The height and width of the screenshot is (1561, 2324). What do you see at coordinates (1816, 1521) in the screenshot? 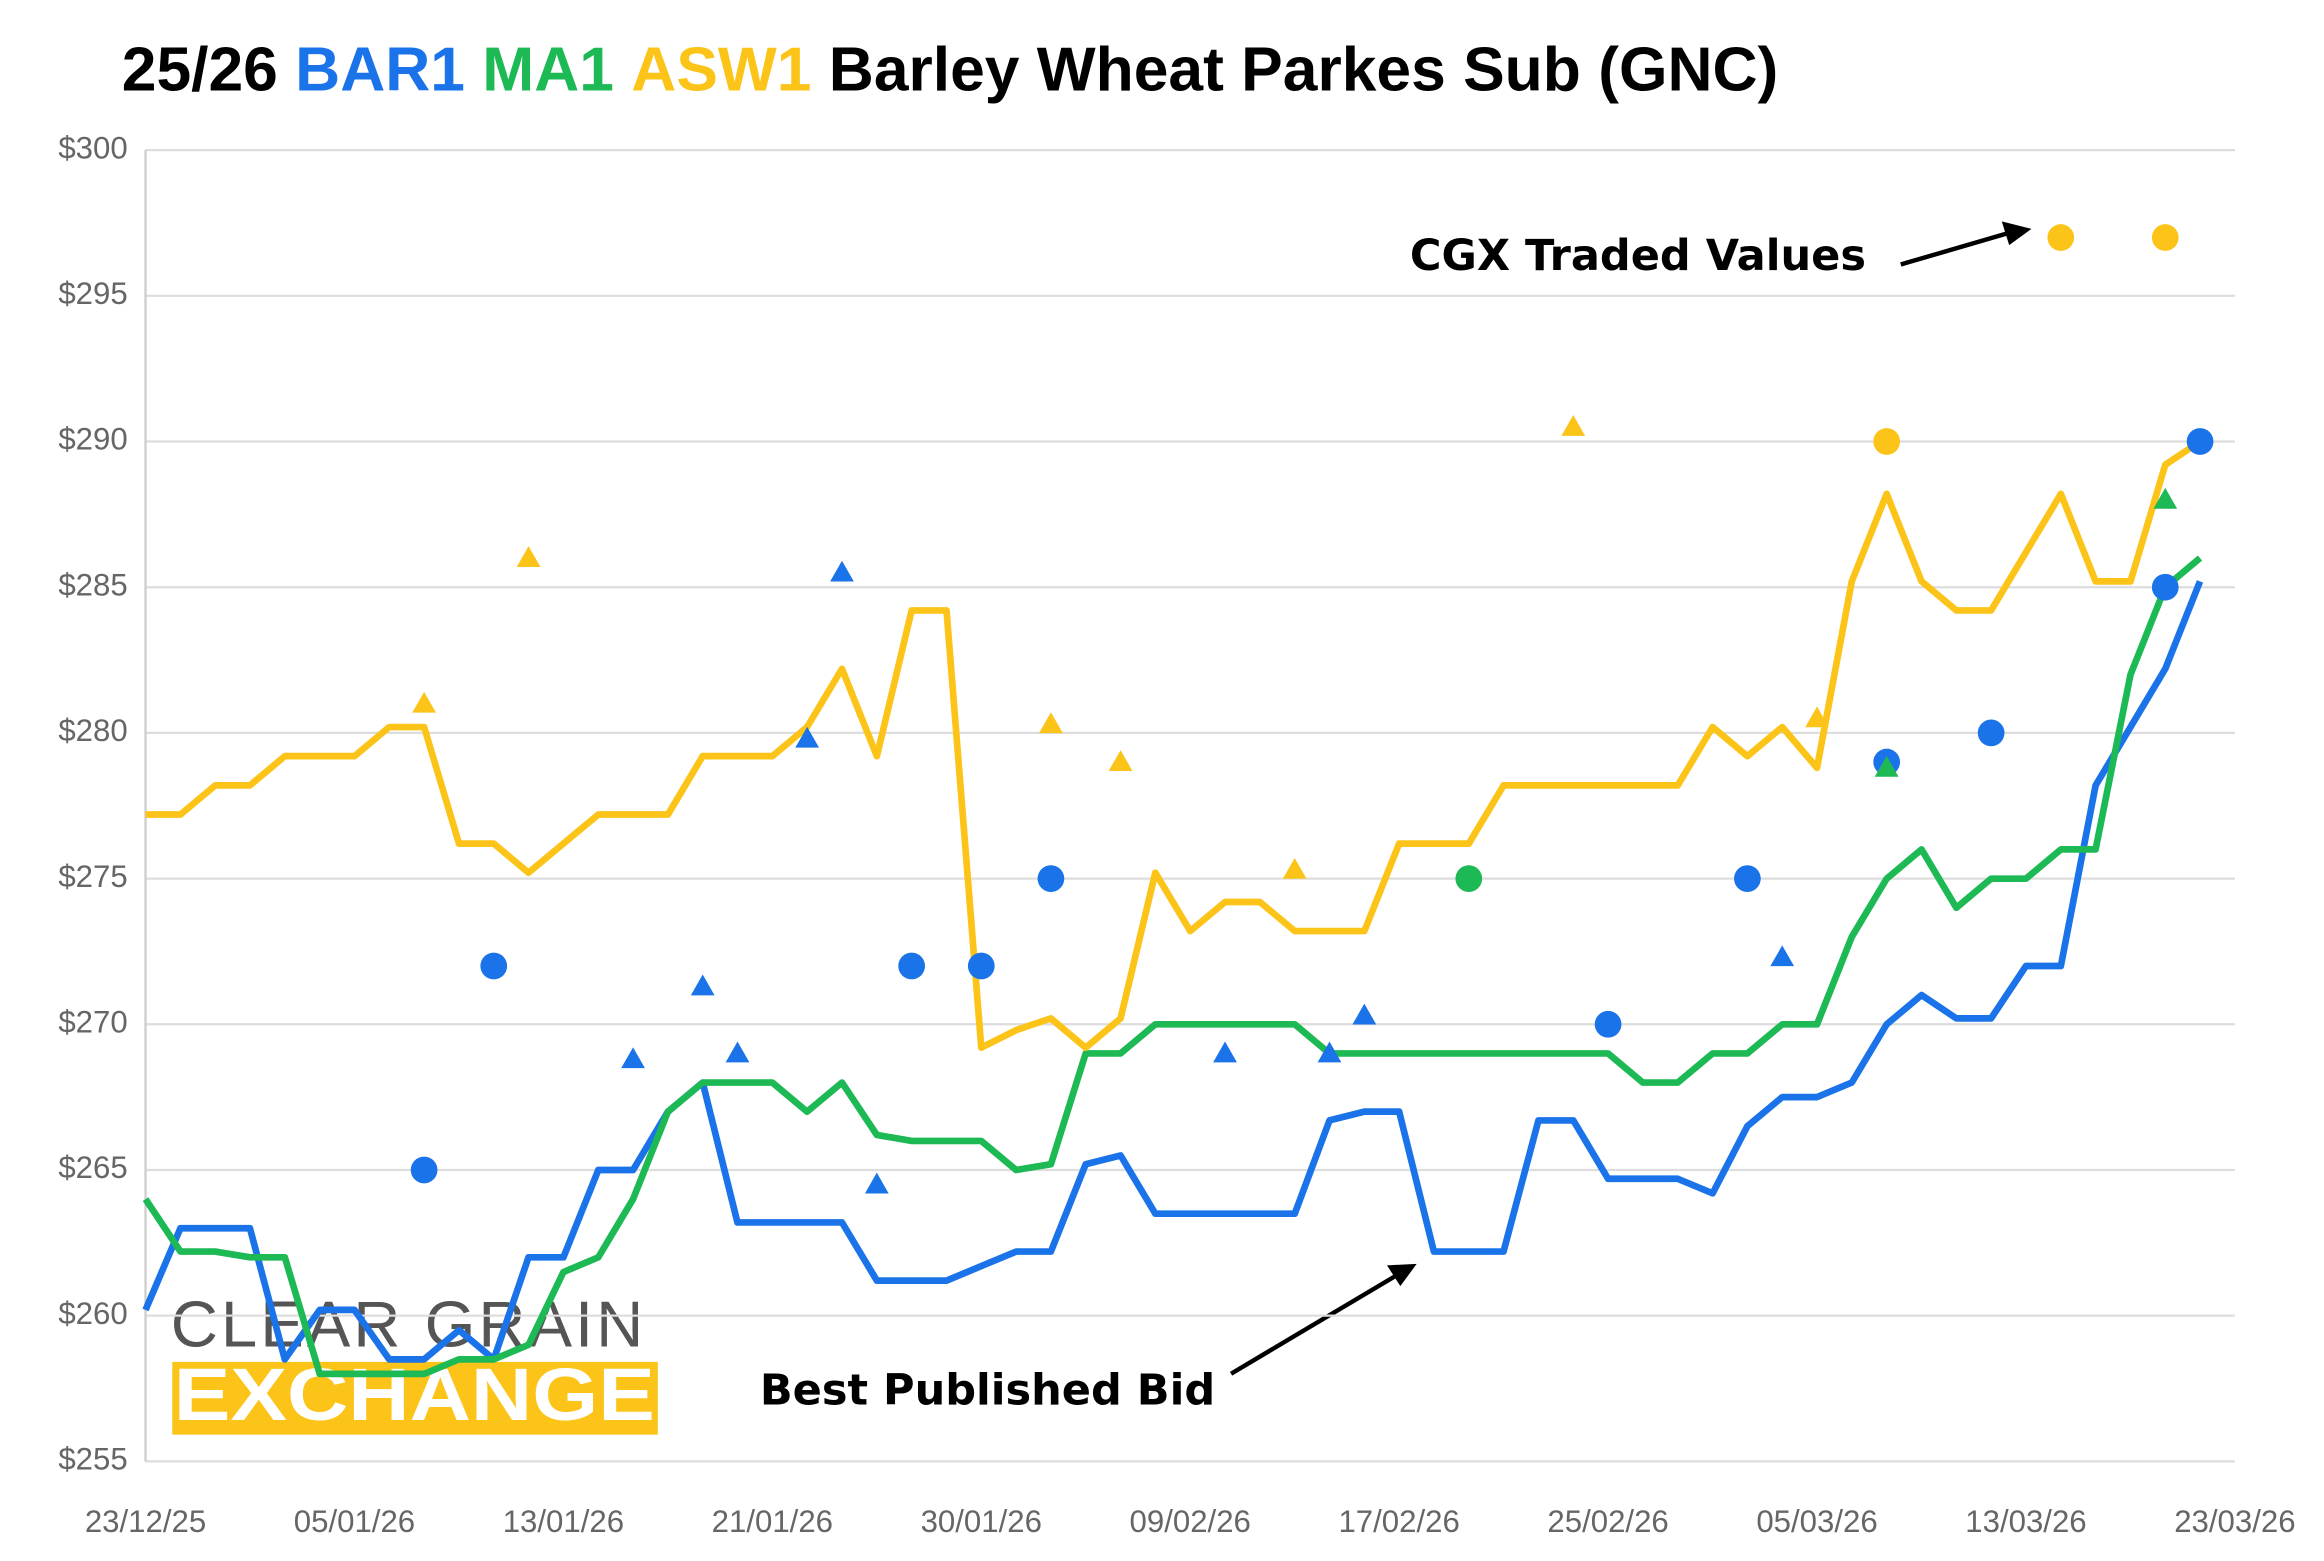
I see `x-tick-label: 05/03/26` at bounding box center [1816, 1521].